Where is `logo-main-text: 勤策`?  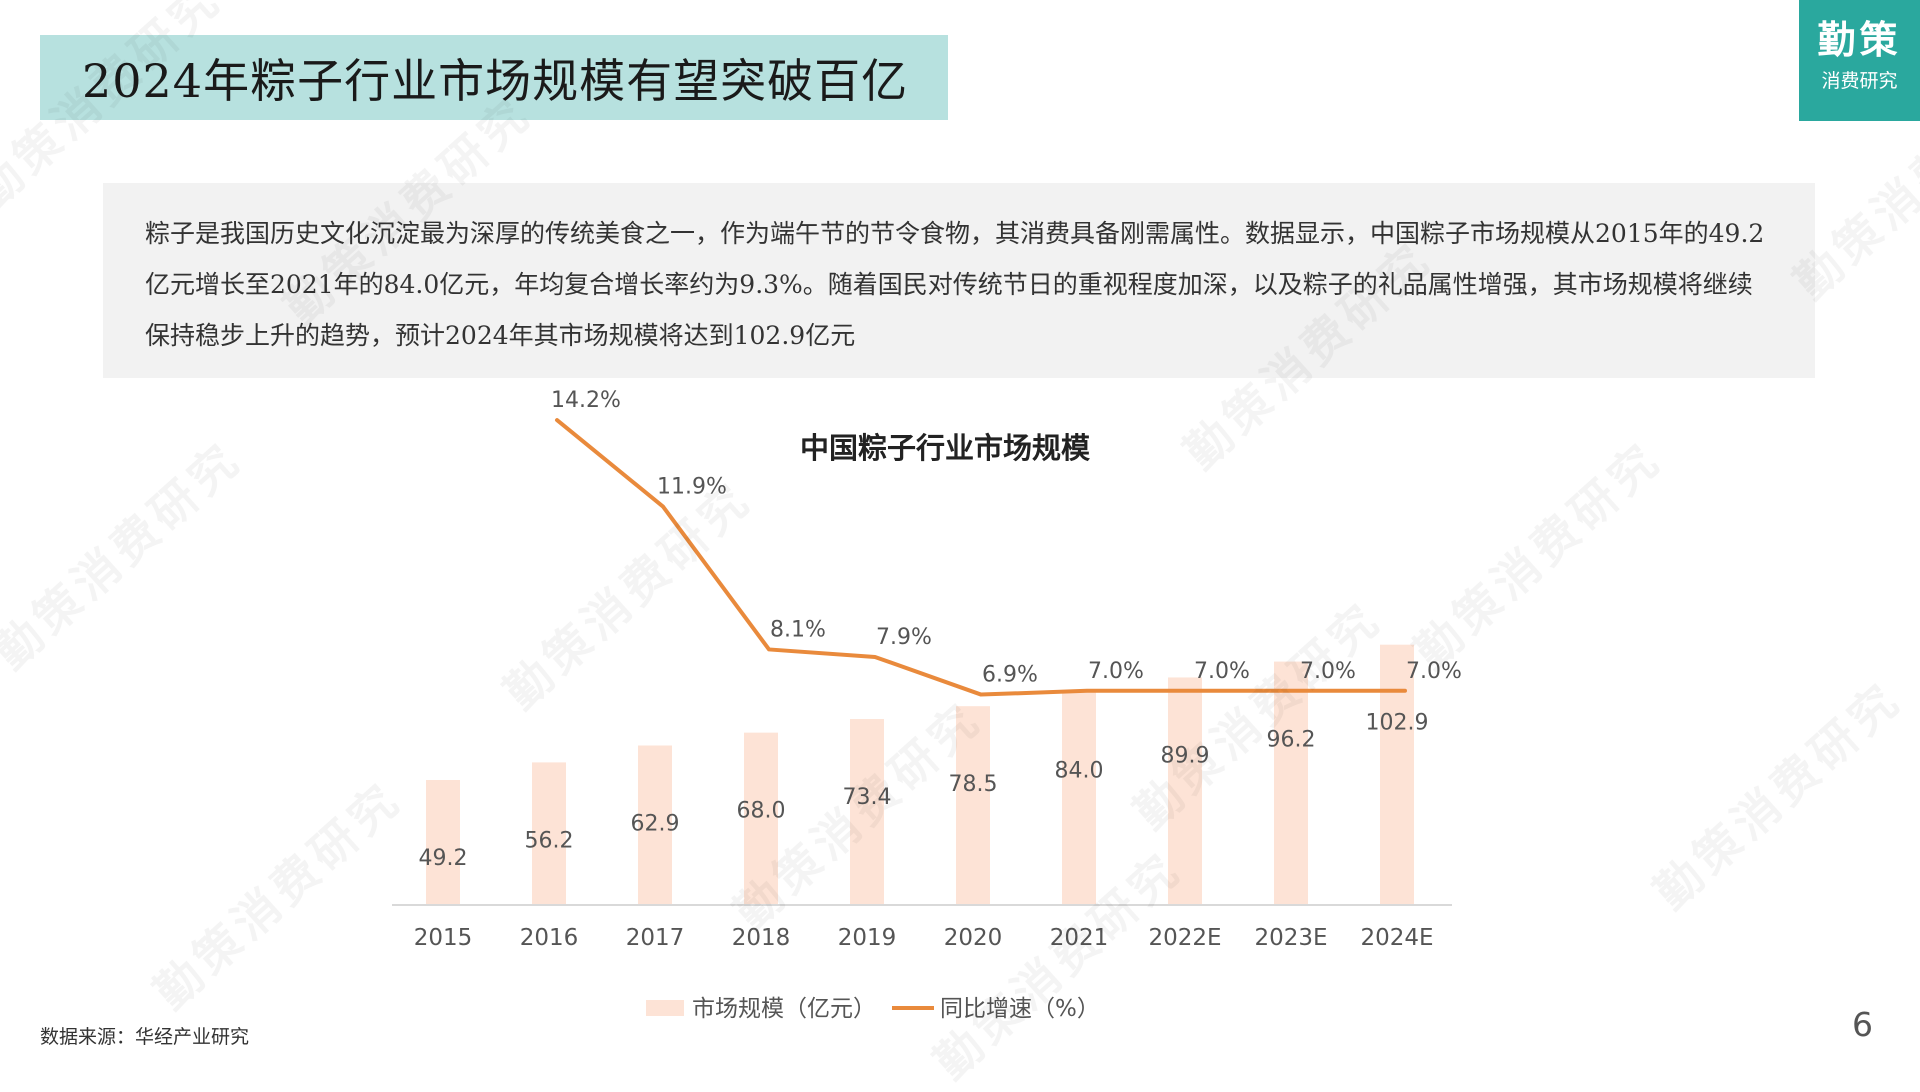
logo-main-text: 勤策 is located at coordinates (1859, 40).